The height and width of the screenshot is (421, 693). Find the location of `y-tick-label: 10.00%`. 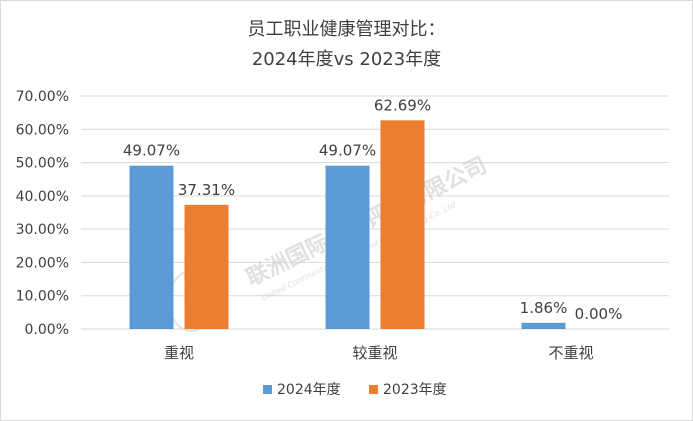

y-tick-label: 10.00% is located at coordinates (42, 297).